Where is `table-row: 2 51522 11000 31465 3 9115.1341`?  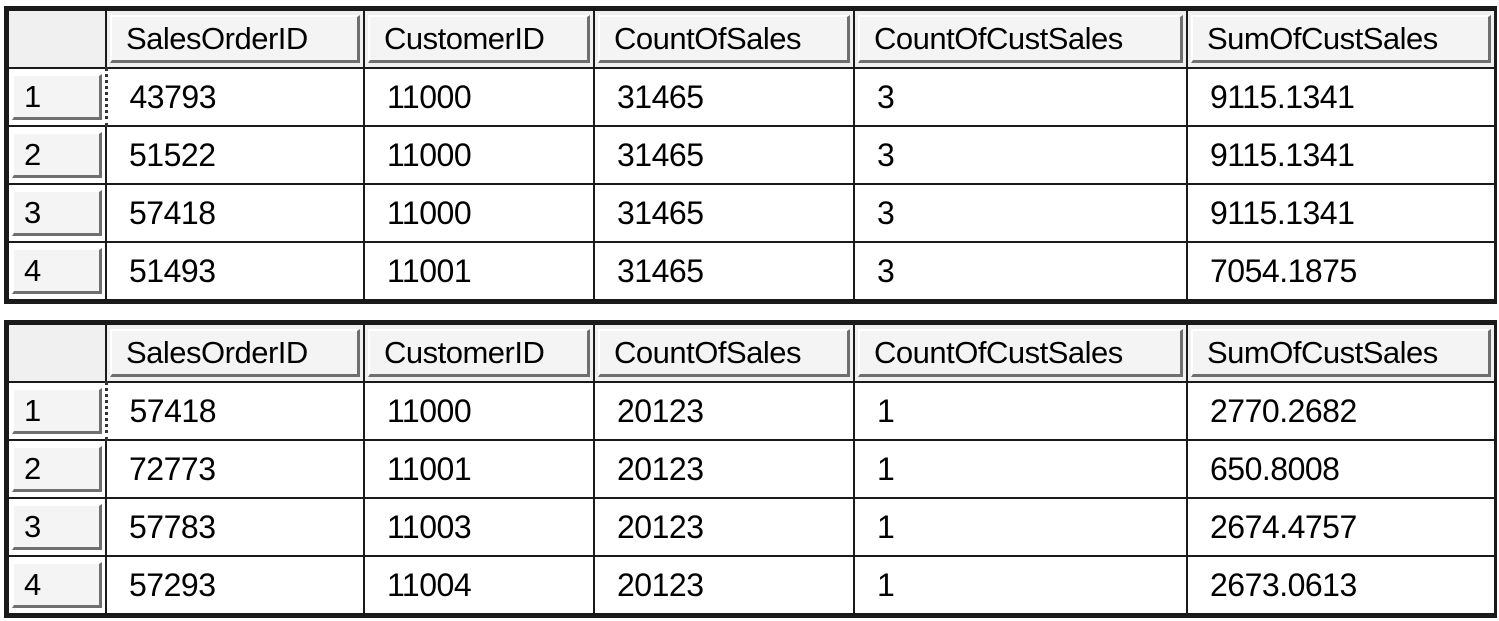 table-row: 2 51522 11000 31465 3 9115.1341 is located at coordinates (751, 155).